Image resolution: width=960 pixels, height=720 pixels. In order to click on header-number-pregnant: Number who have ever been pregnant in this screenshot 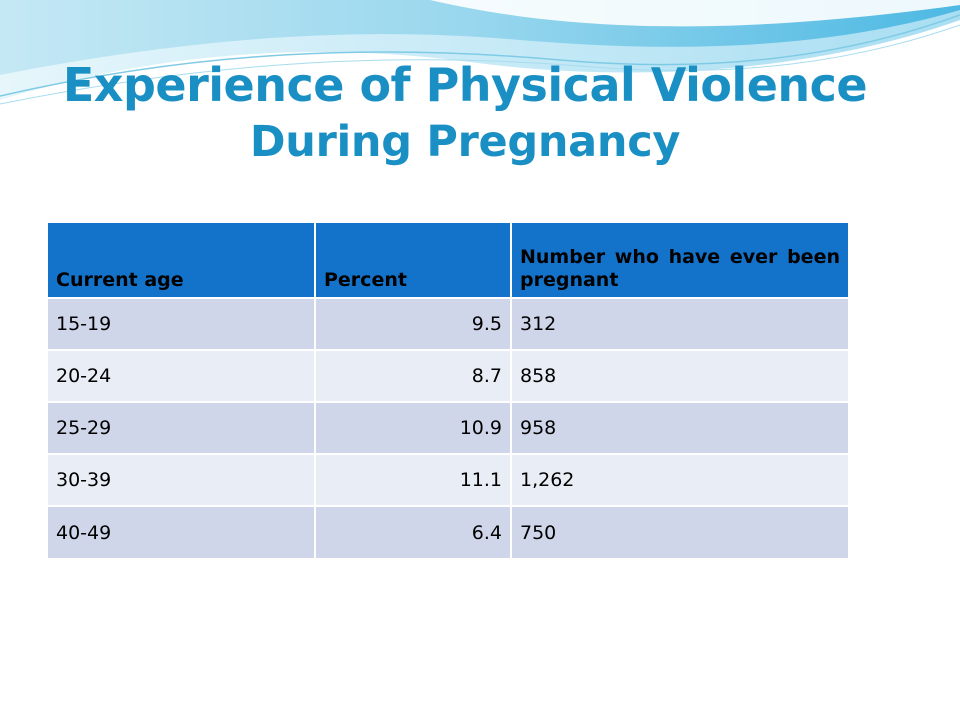, I will do `click(679, 260)`.